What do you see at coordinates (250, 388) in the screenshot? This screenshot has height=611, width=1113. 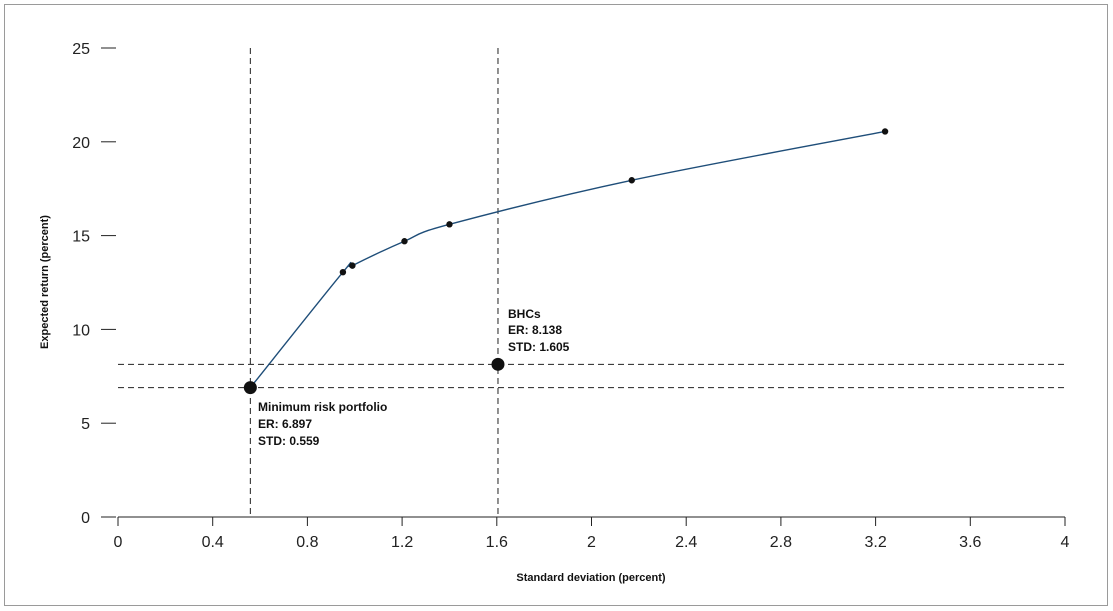 I see `minimum-risk-point` at bounding box center [250, 388].